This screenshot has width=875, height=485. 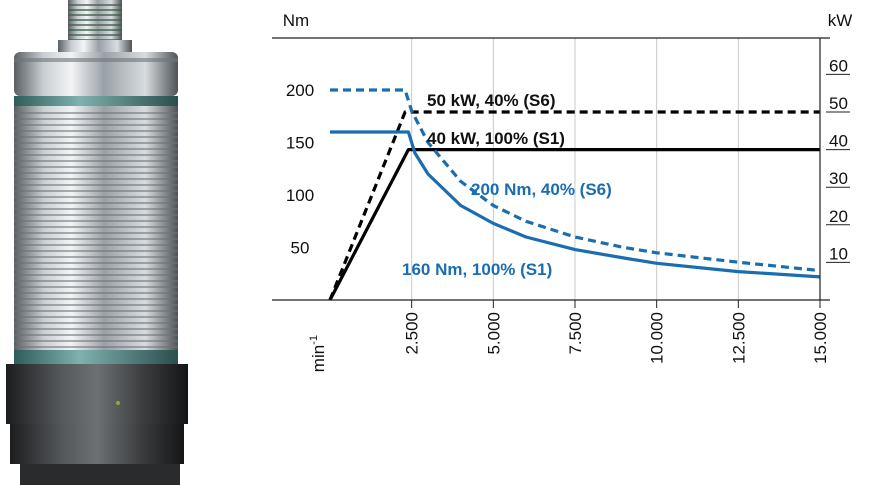 I want to click on y-right-tick-label: 50, so click(x=838, y=103).